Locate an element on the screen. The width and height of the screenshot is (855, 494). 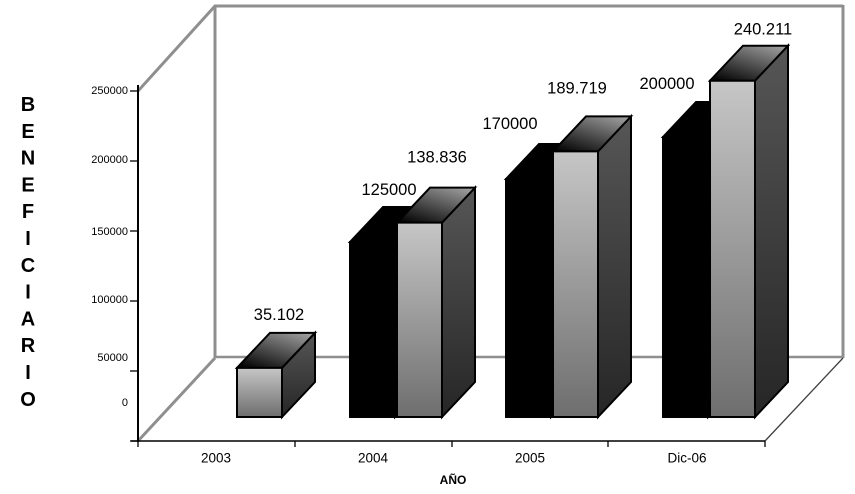
floor-right-edge is located at coordinates (804, 399).